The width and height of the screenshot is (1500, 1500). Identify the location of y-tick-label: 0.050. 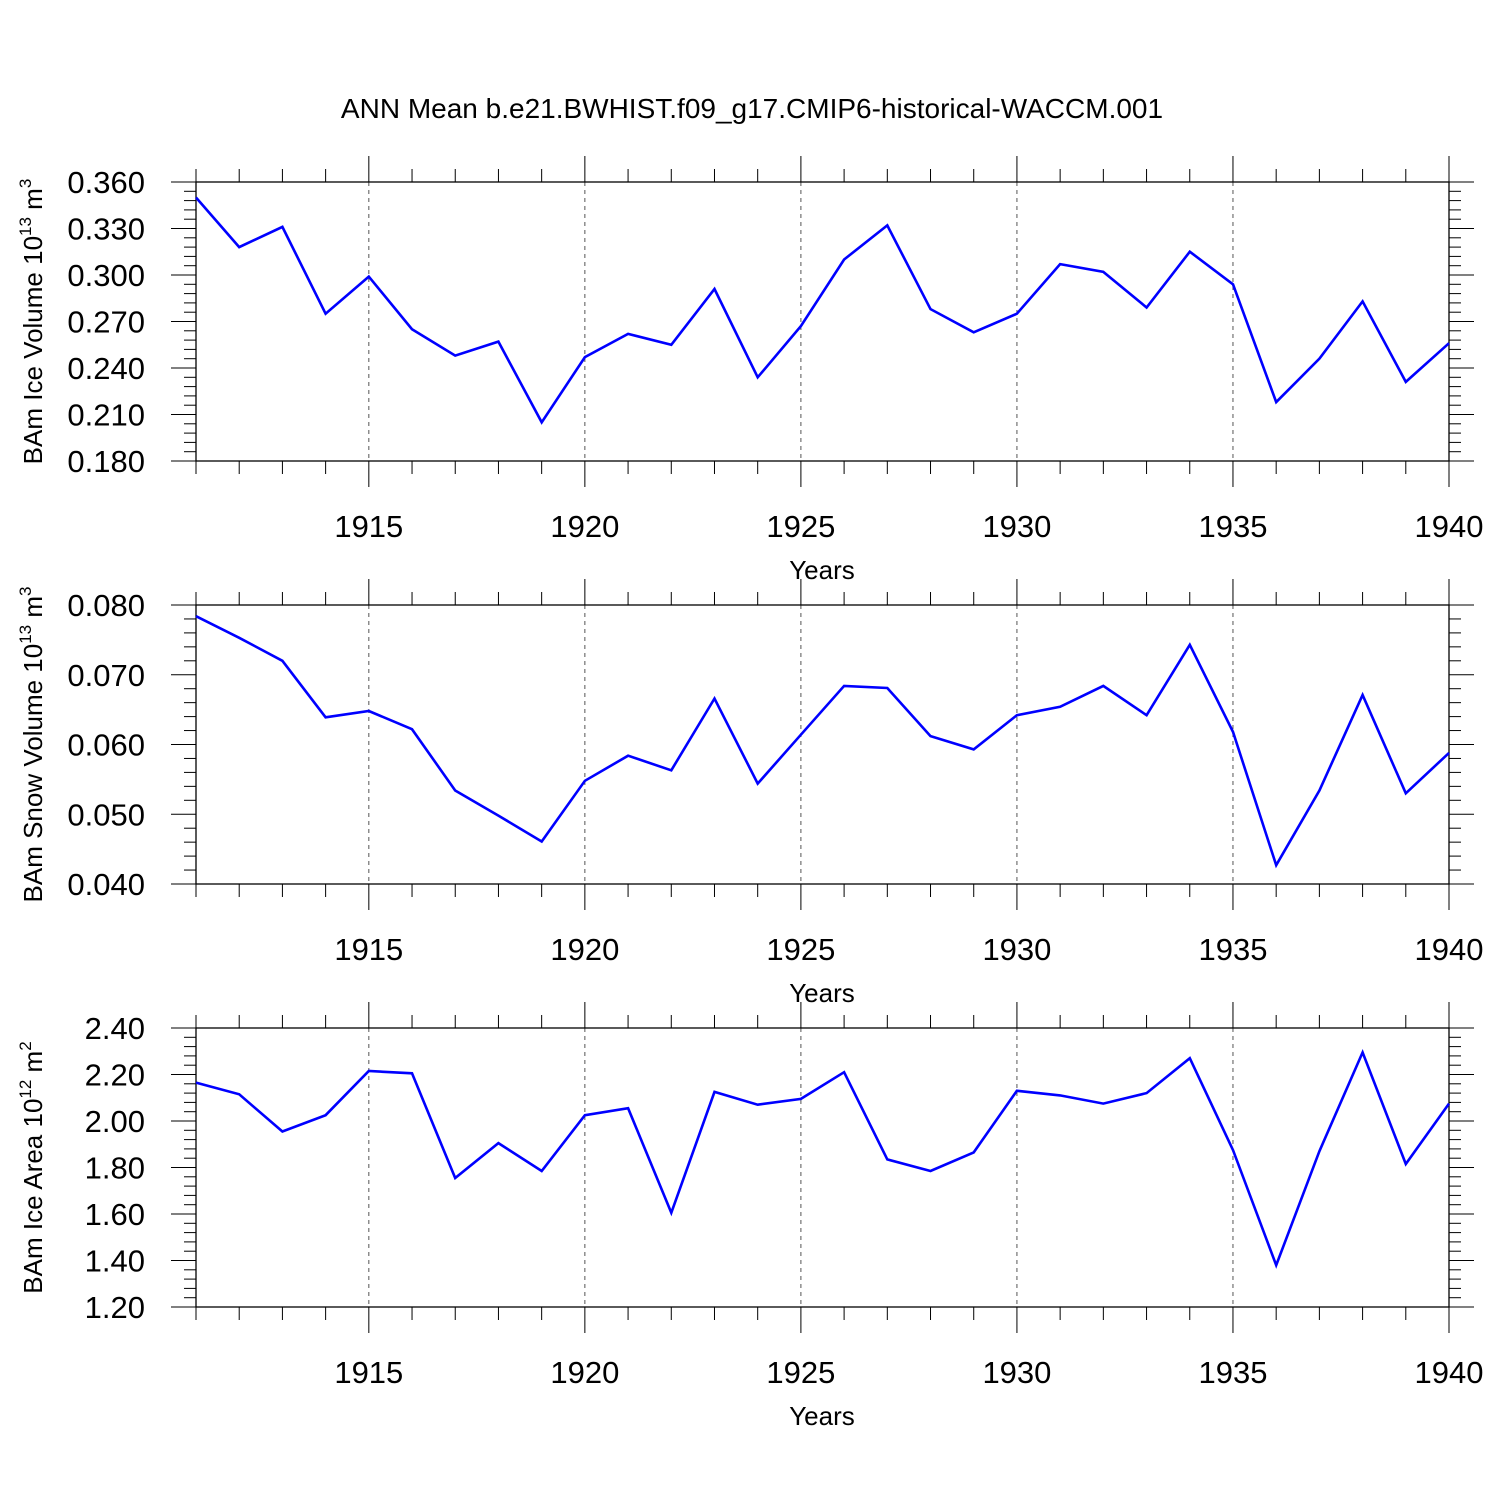
(106, 814).